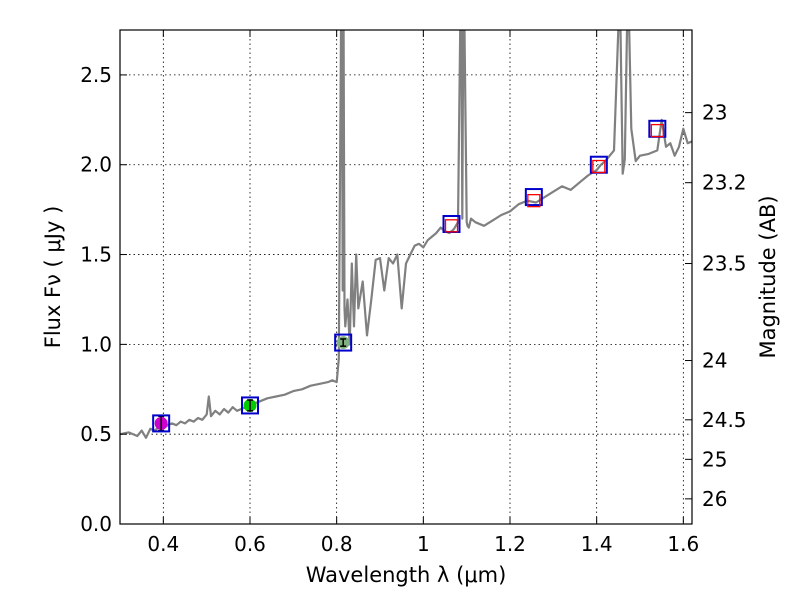 This screenshot has width=800, height=600. Describe the element at coordinates (96, 344) in the screenshot. I see `y-tick-label: 1.0` at that location.